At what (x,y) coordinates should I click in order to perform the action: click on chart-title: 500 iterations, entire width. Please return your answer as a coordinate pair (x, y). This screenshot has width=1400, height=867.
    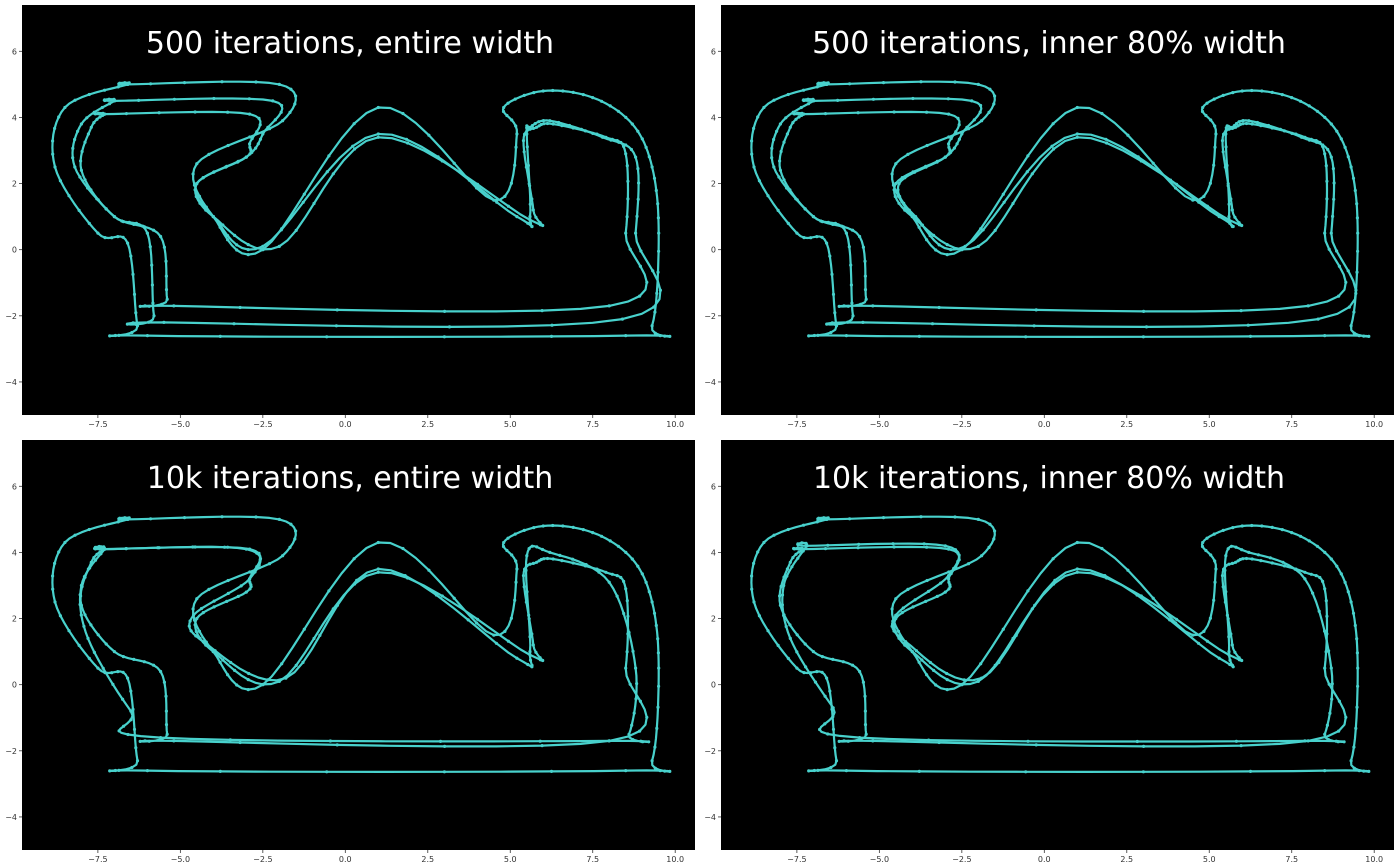
    Looking at the image, I should click on (350, 43).